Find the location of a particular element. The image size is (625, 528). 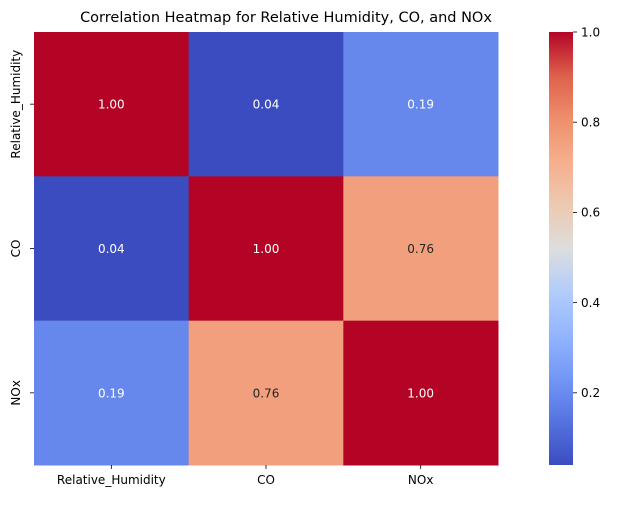

y-tick-label: CO is located at coordinates (16, 249).